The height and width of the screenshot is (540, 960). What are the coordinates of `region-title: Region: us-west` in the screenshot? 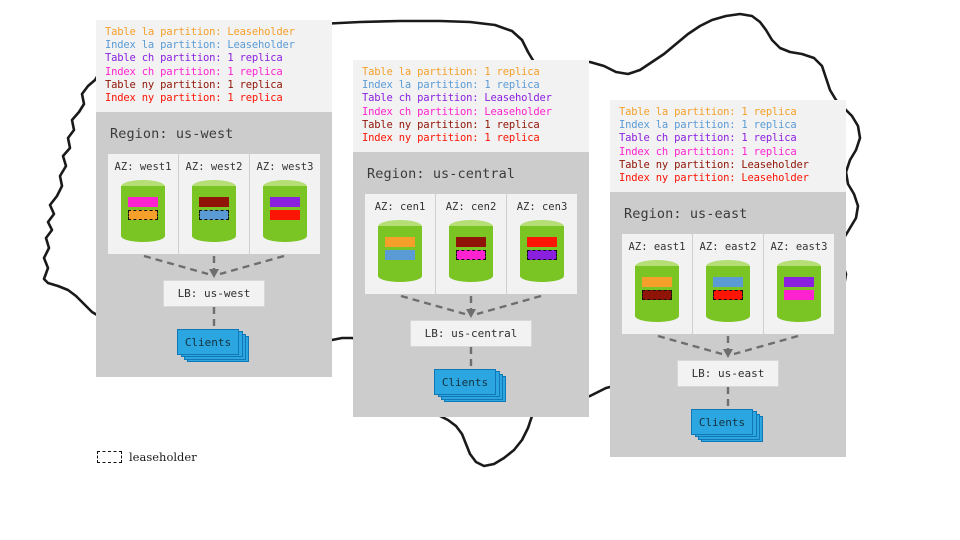 It's located at (172, 134).